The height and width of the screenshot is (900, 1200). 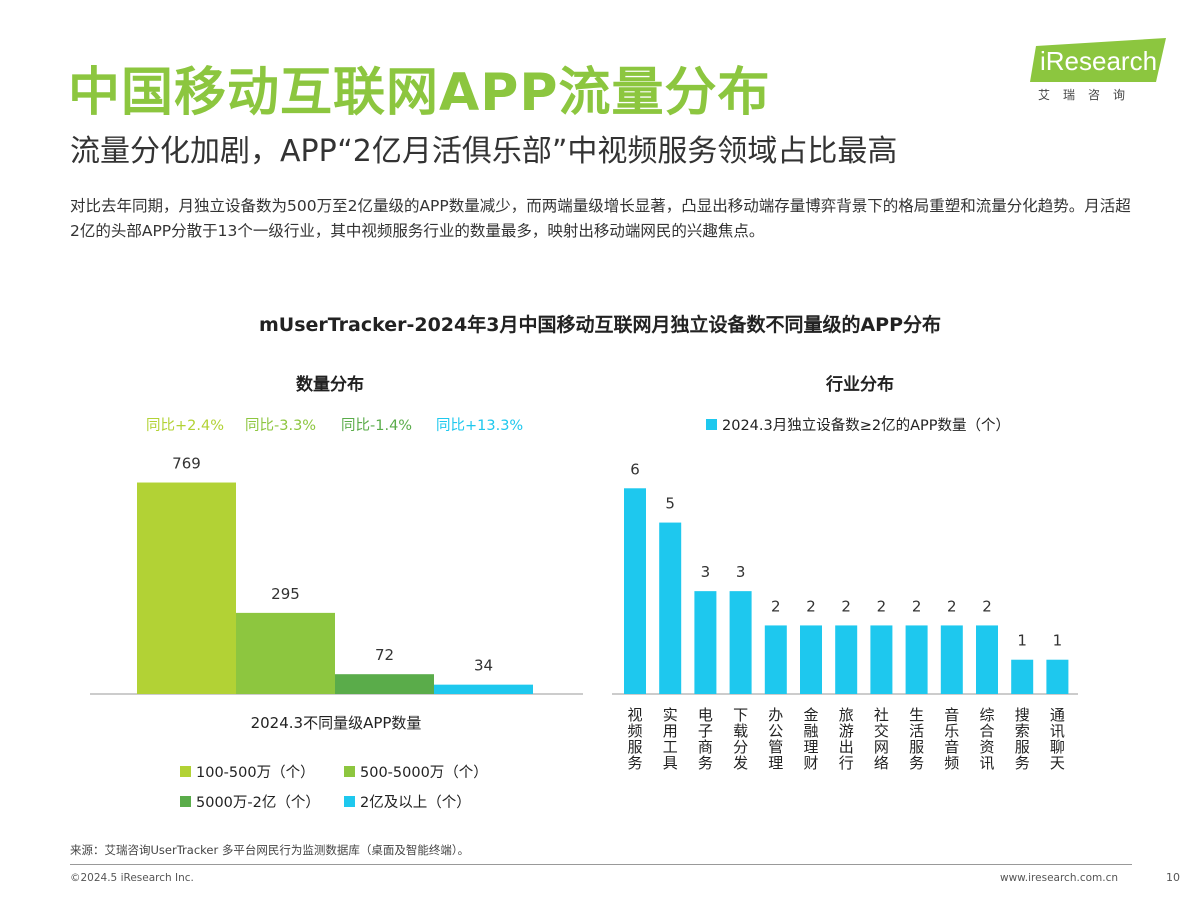 I want to click on page-subtitle: 流量分化加剧，APP“2亿月活俱乐部”中视频服务领域占比最高, so click(x=484, y=151).